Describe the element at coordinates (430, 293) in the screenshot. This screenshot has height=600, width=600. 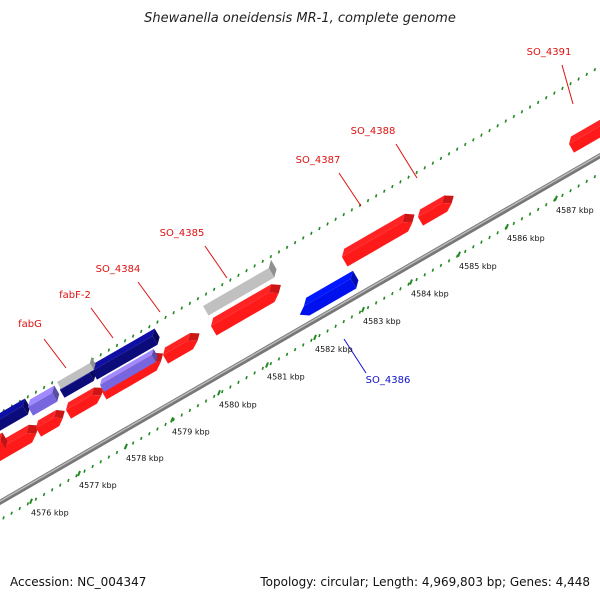
I see `tick-label: 4584 kbp` at that location.